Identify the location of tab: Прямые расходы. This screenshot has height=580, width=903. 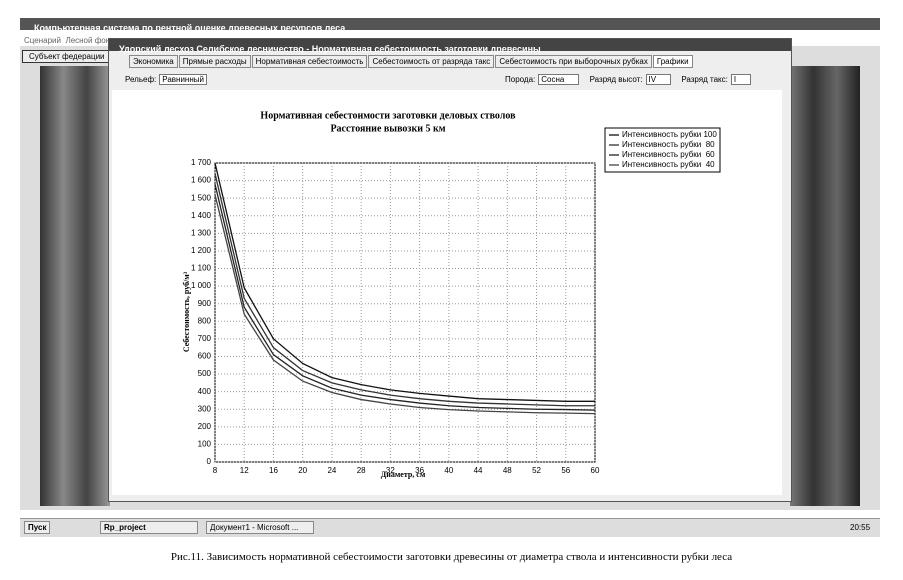
(214, 61).